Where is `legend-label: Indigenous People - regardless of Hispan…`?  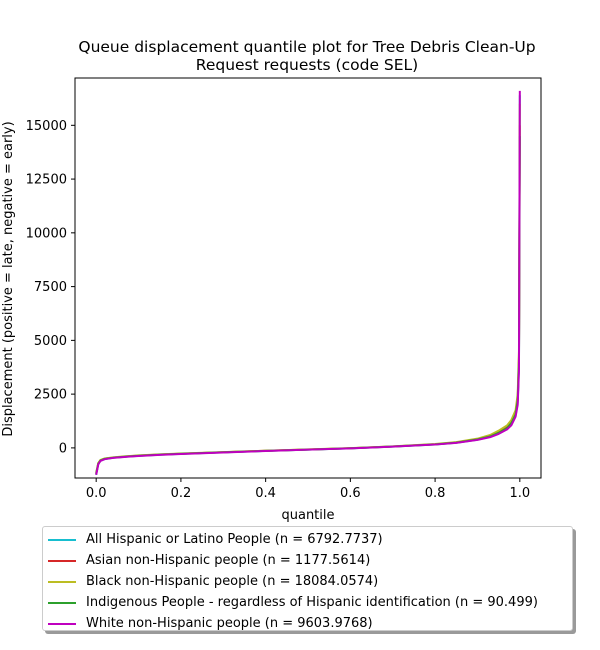
legend-label: Indigenous People - regardless of Hispan… is located at coordinates (312, 602).